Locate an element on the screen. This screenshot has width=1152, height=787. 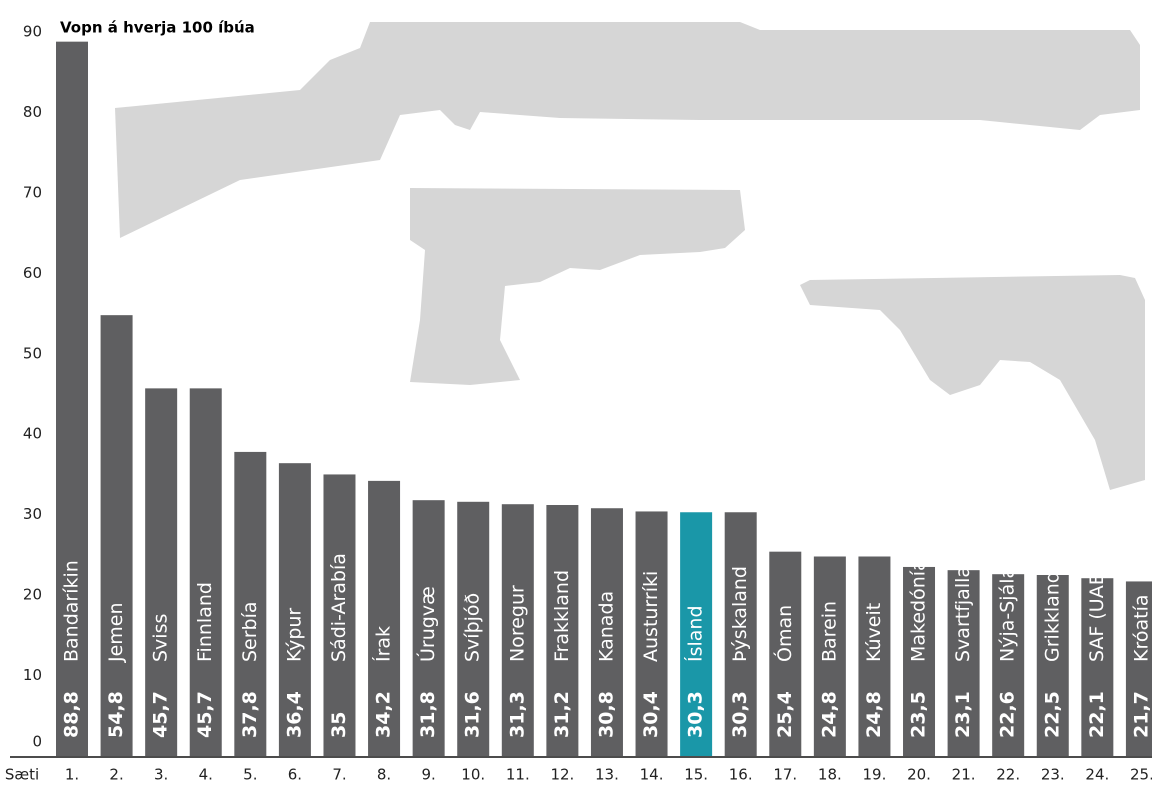
y-tick-label: 0 is located at coordinates (37, 742).